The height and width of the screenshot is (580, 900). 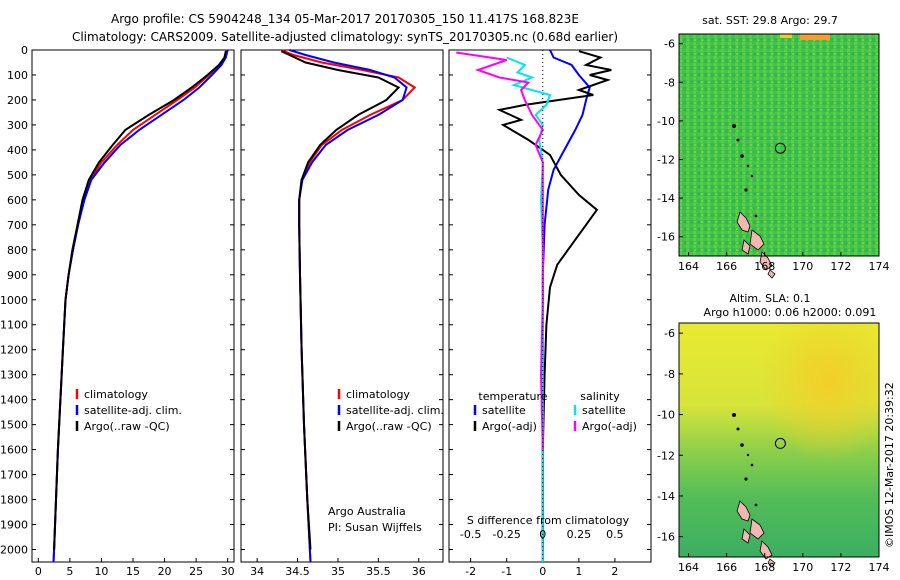 I want to click on x-tick-label: 10, so click(x=101, y=571).